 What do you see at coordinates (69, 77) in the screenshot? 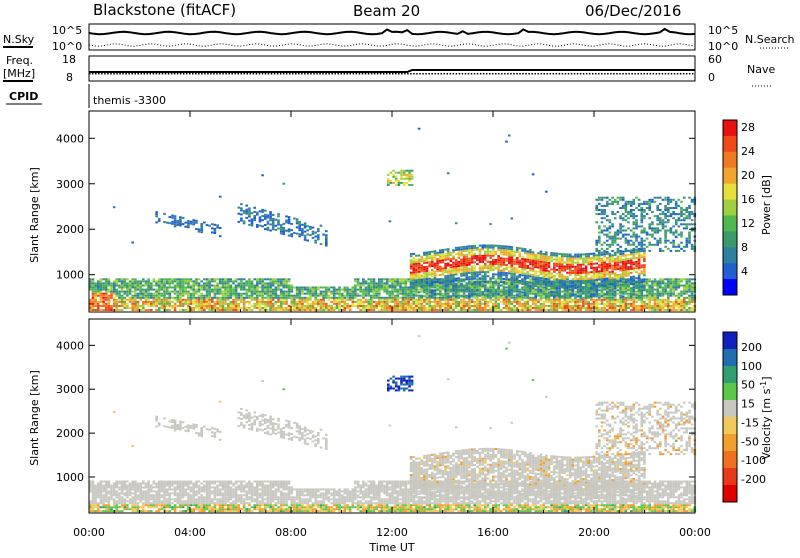
I see `freq-tick-low: 8` at bounding box center [69, 77].